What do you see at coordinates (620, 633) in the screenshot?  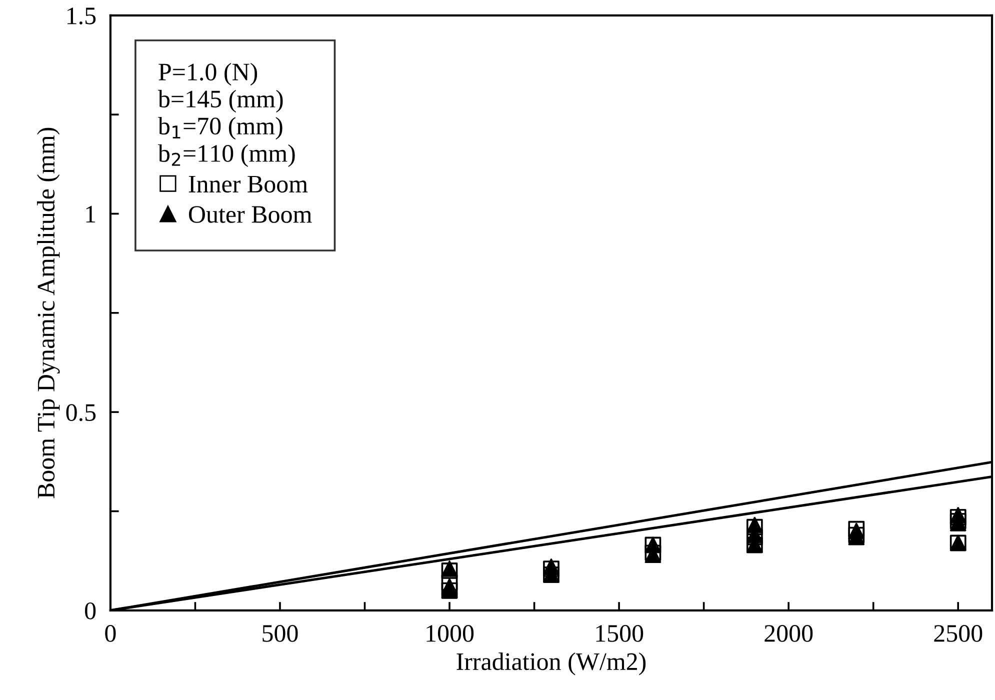 I see `x-tick-label: 1500` at bounding box center [620, 633].